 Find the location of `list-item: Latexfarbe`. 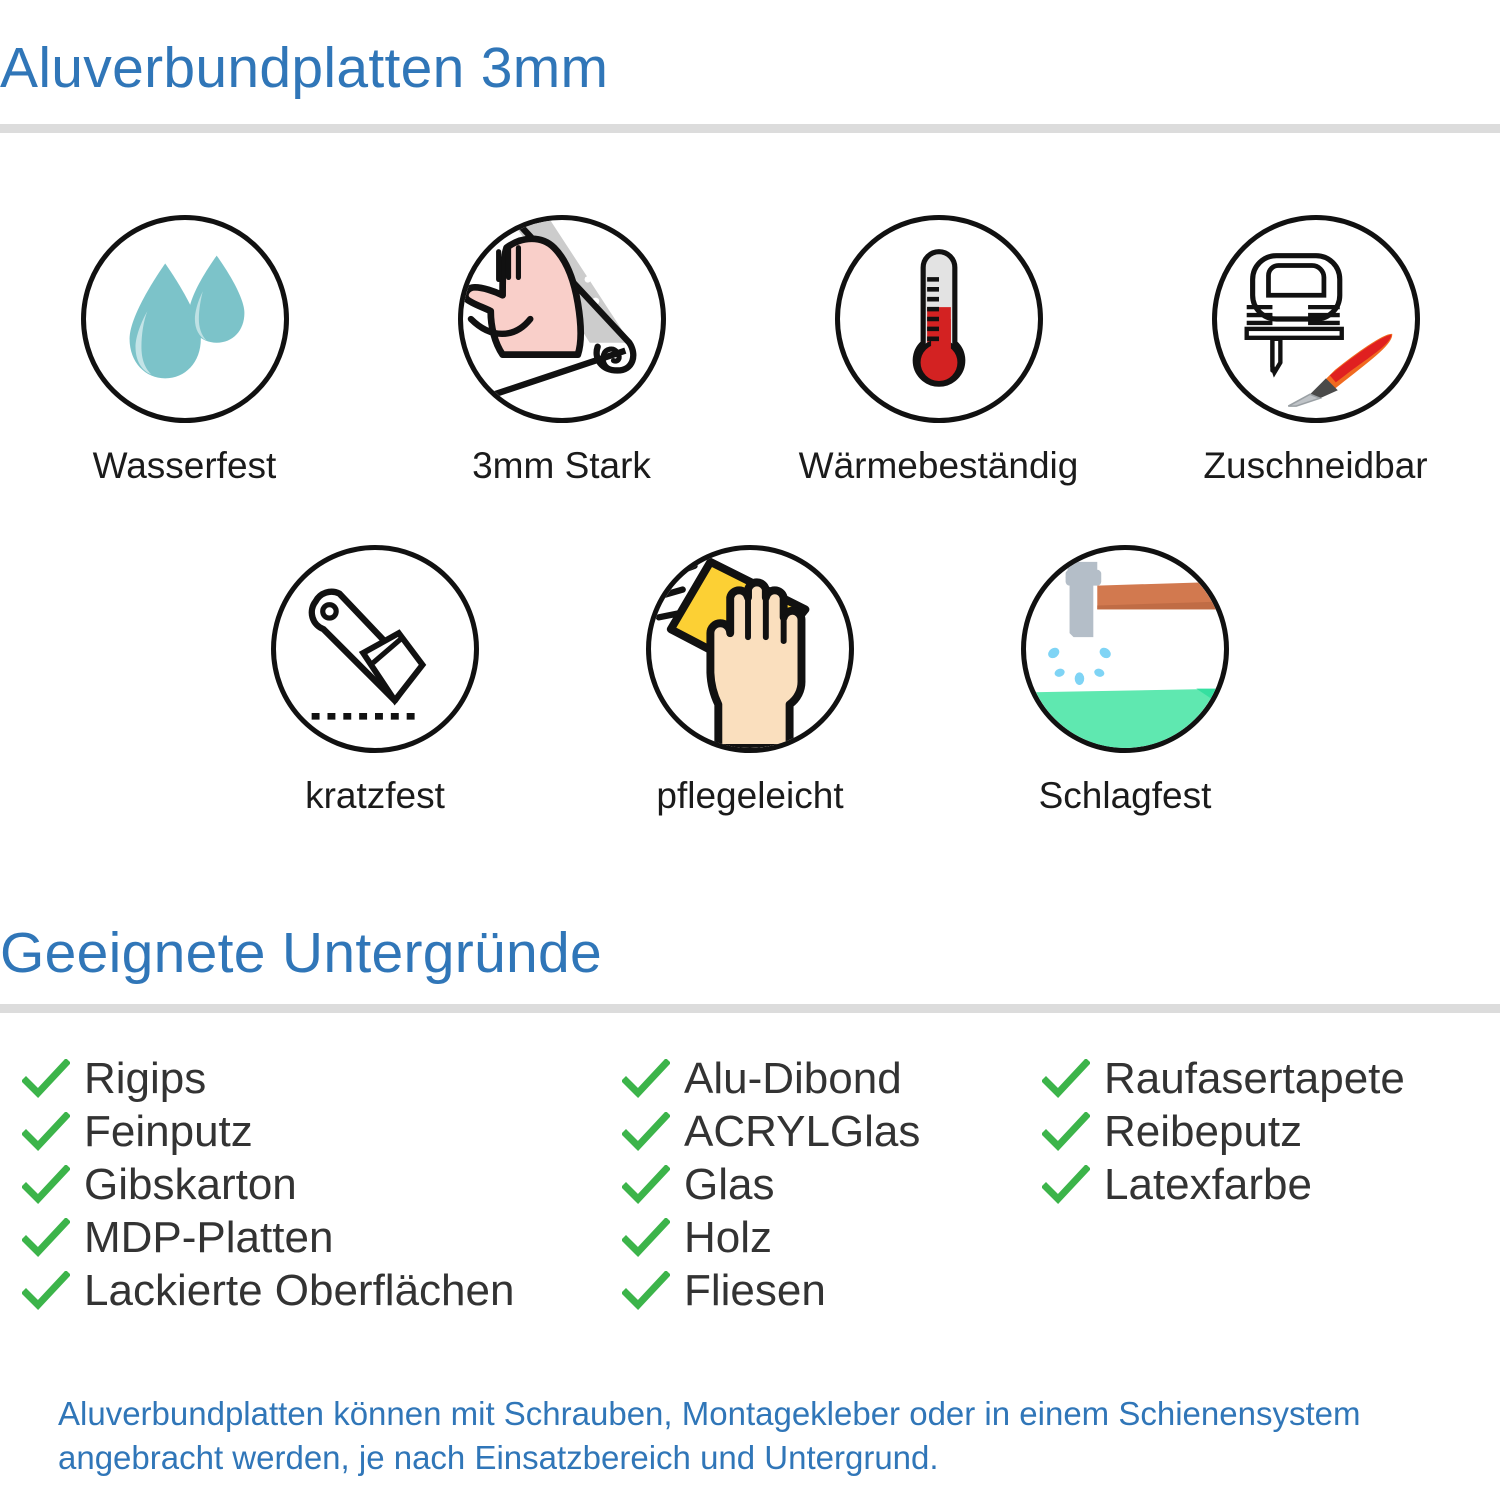

list-item: Latexfarbe is located at coordinates (1262, 1184).